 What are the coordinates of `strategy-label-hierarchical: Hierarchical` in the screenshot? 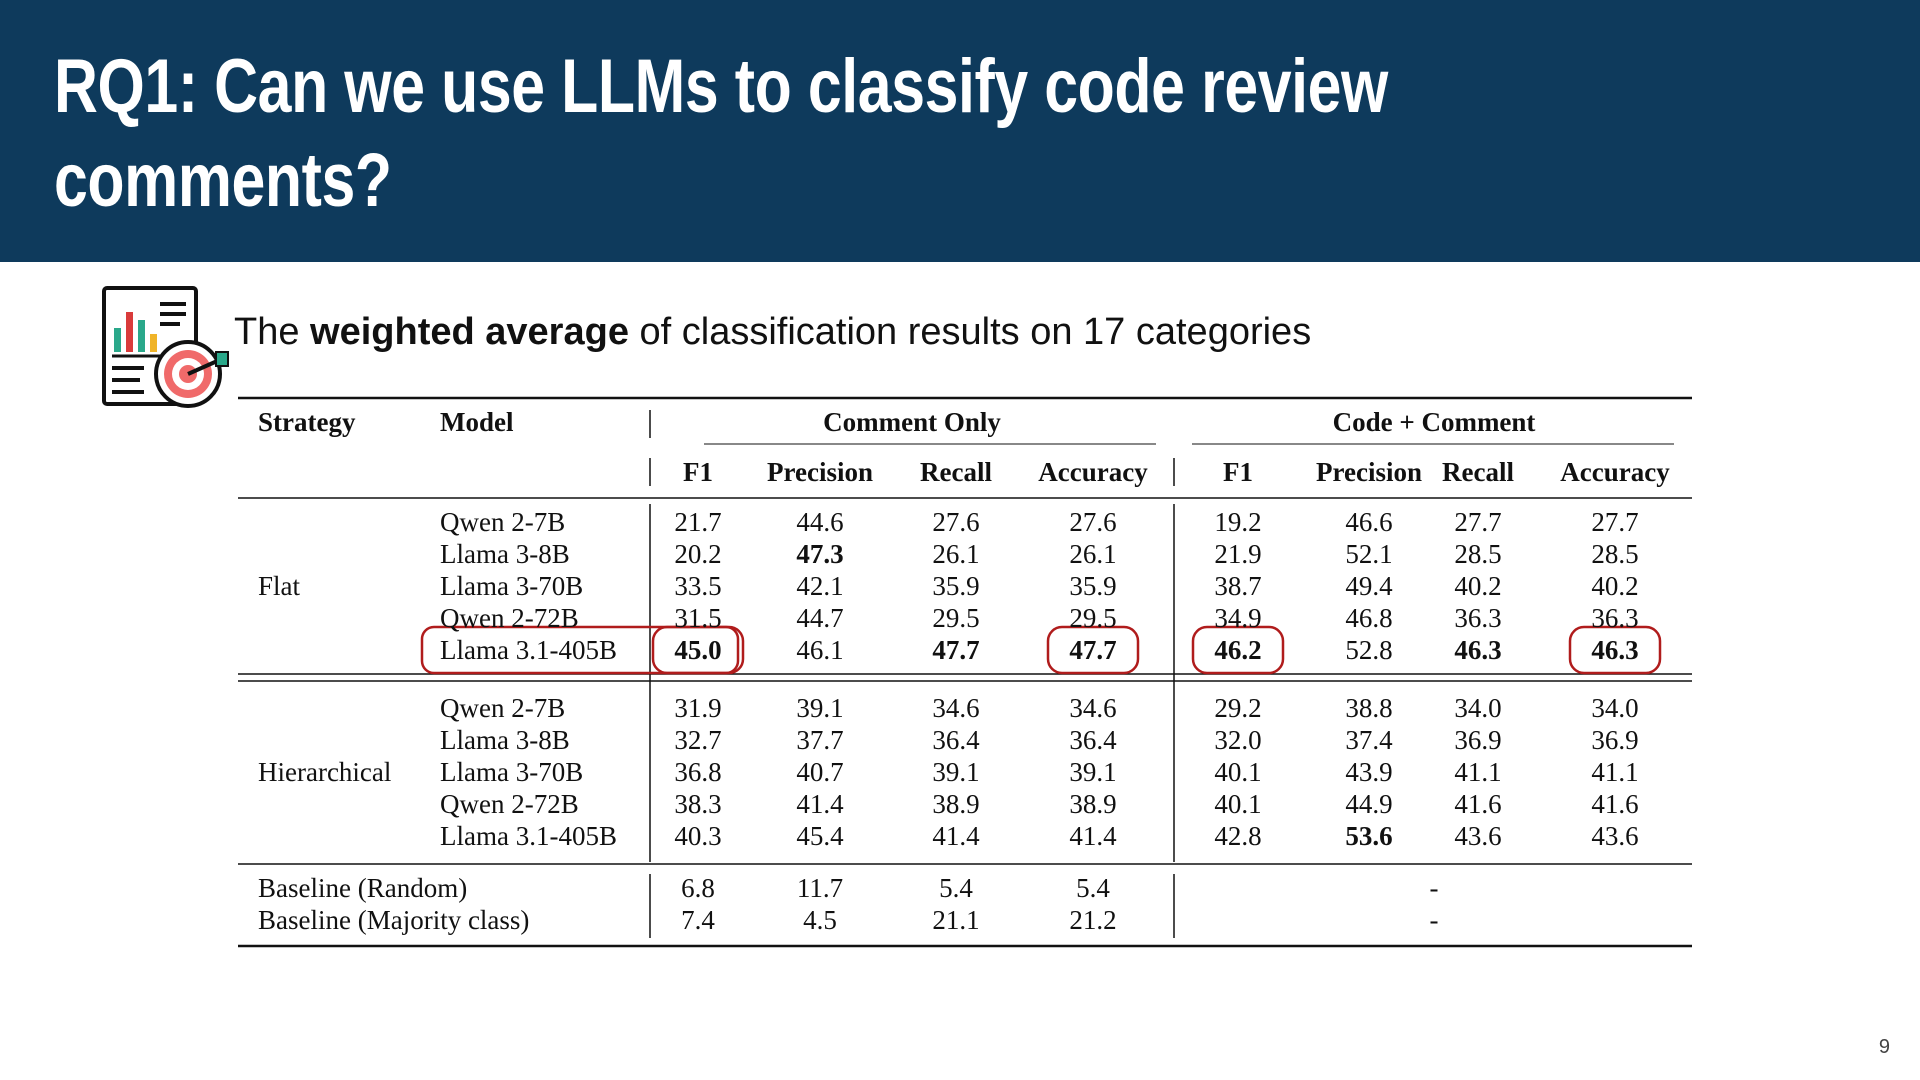 It's located at (325, 772).